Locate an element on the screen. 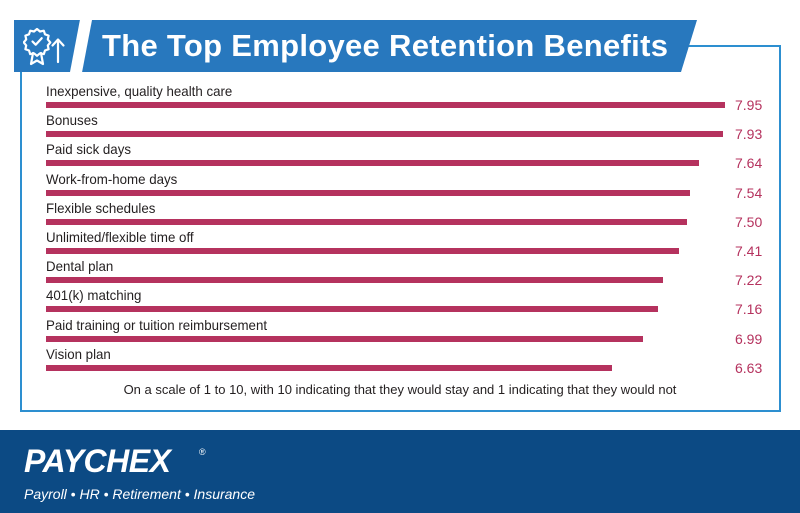 Image resolution: width=800 pixels, height=513 pixels. bar-value-label: 7.50 is located at coordinates (749, 221).